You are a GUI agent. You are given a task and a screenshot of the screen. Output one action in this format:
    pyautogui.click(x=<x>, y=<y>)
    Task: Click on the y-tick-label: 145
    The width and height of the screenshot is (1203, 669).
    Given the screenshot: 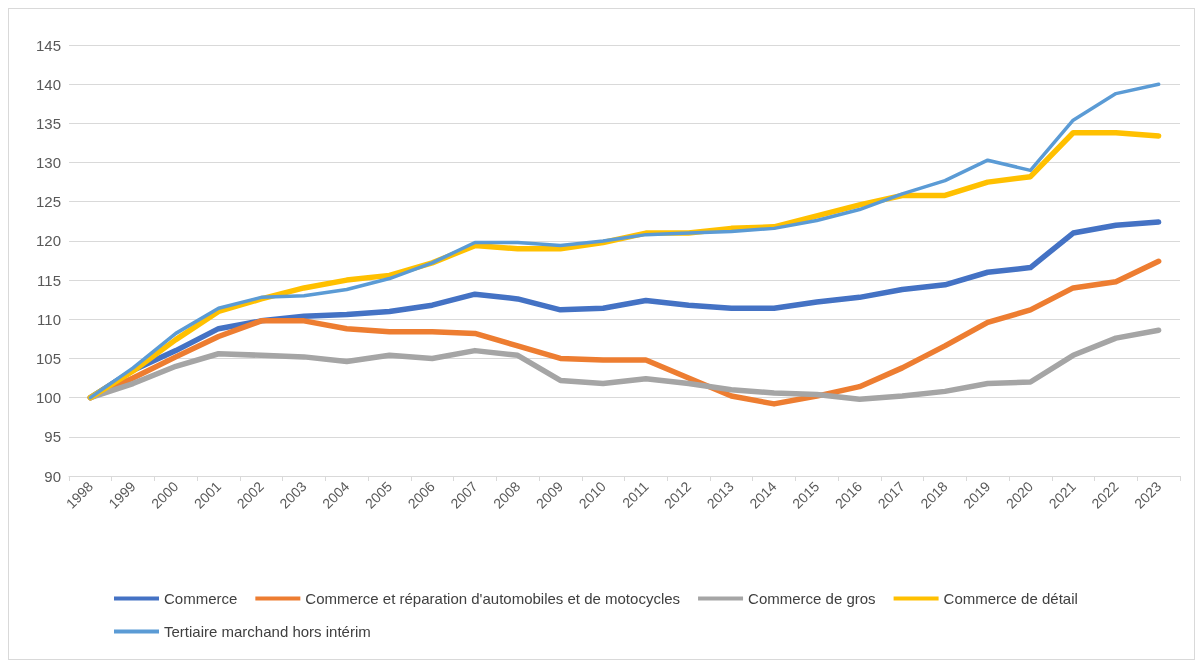 What is the action you would take?
    pyautogui.click(x=48, y=45)
    